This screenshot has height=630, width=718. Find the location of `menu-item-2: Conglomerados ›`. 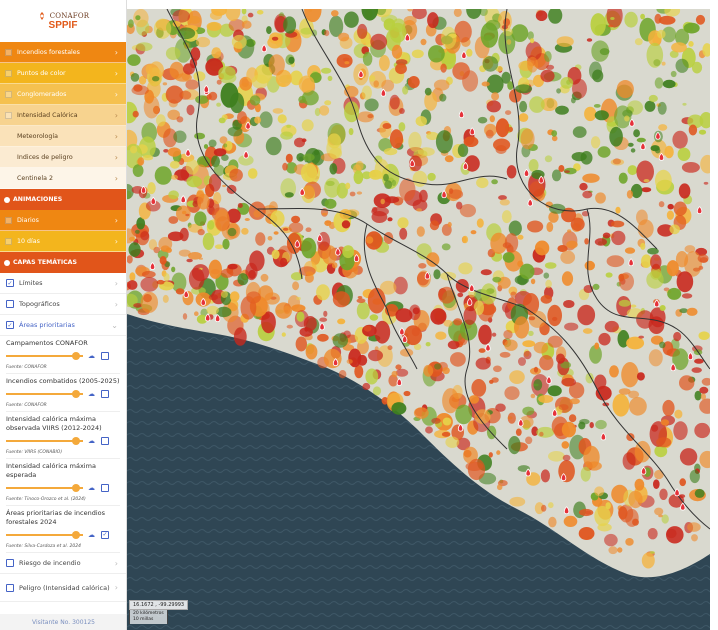

menu-item-2: Conglomerados › is located at coordinates (63, 94).